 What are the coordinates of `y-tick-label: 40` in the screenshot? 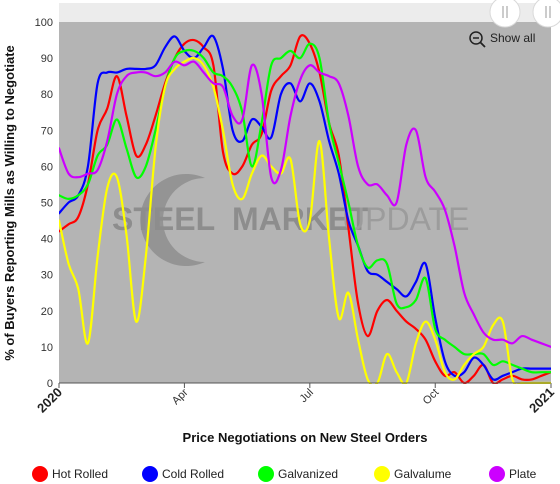 It's located at (47, 240).